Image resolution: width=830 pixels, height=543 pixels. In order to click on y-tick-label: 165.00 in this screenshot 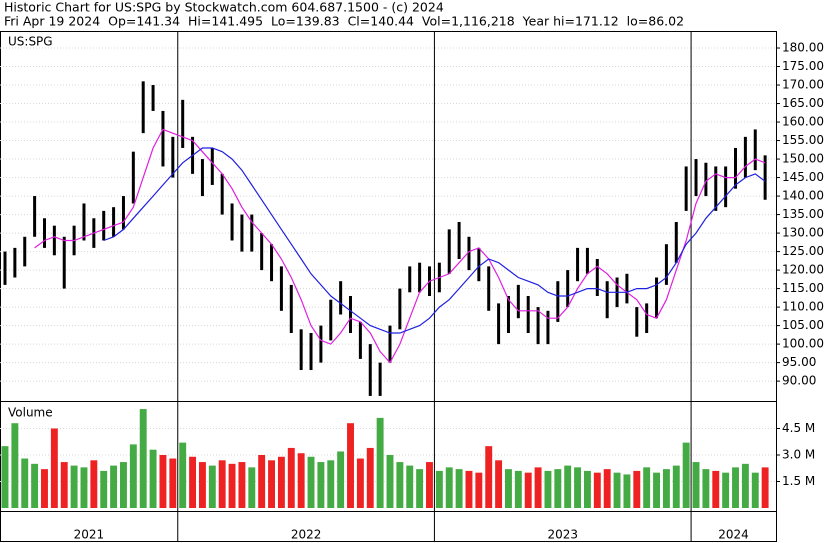, I will do `click(803, 103)`.